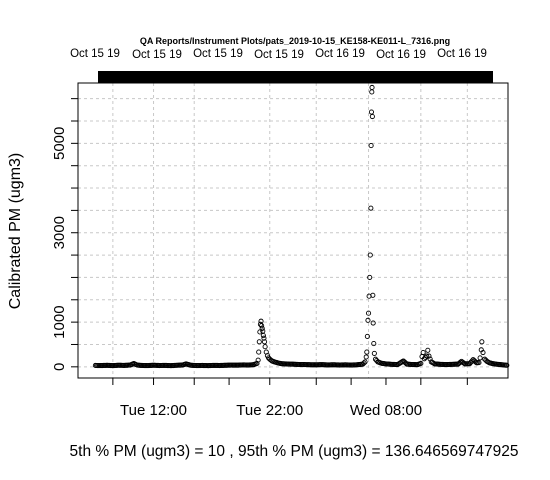 The image size is (550, 480). I want to click on y-axis: 0 1000 3000 5000, so click(64, 234).